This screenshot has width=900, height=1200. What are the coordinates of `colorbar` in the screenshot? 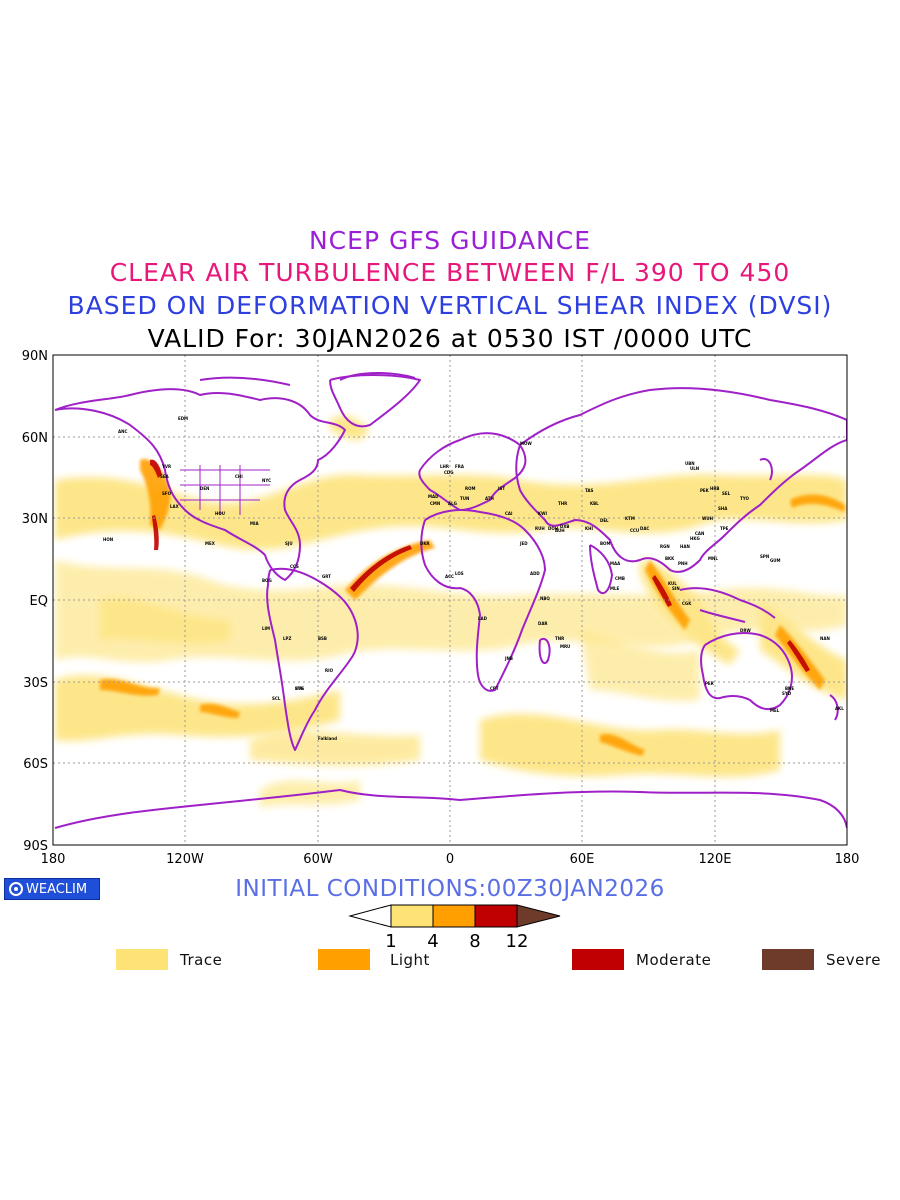 It's located at (454, 916).